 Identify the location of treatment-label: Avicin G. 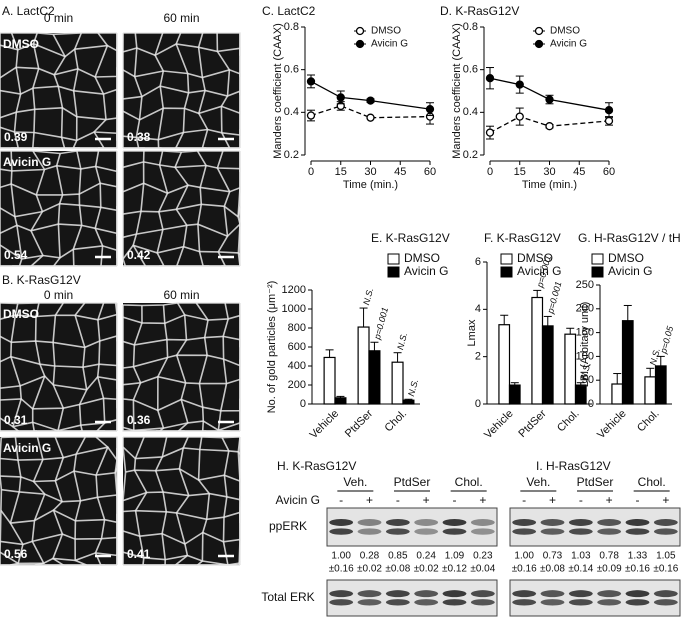
(298, 500).